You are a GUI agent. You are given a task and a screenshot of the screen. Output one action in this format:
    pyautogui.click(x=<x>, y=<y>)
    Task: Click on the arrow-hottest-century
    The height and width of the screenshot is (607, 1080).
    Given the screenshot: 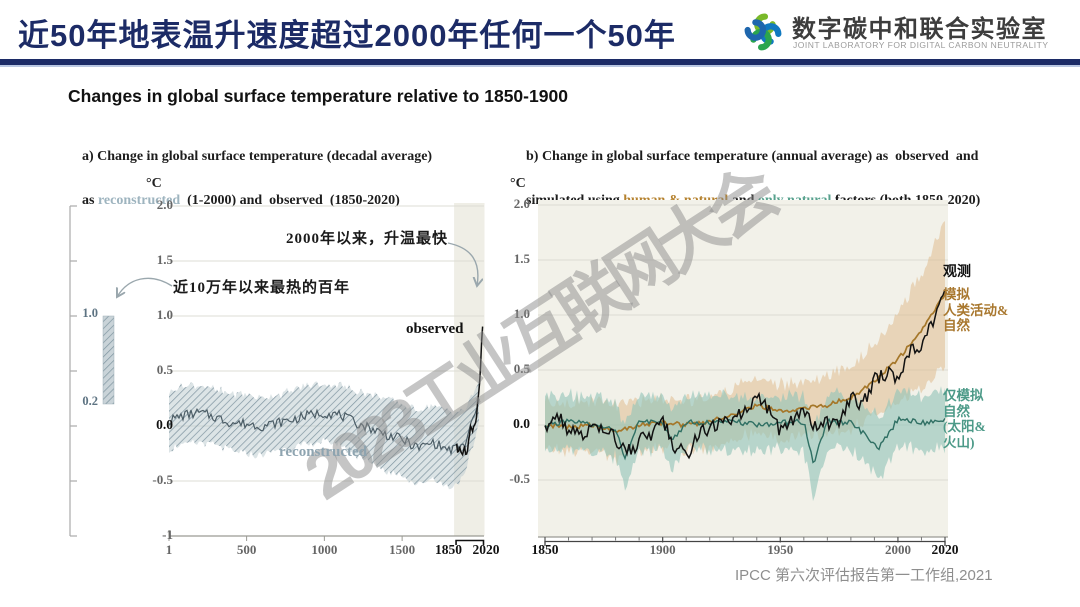 What is the action you would take?
    pyautogui.click(x=145, y=287)
    